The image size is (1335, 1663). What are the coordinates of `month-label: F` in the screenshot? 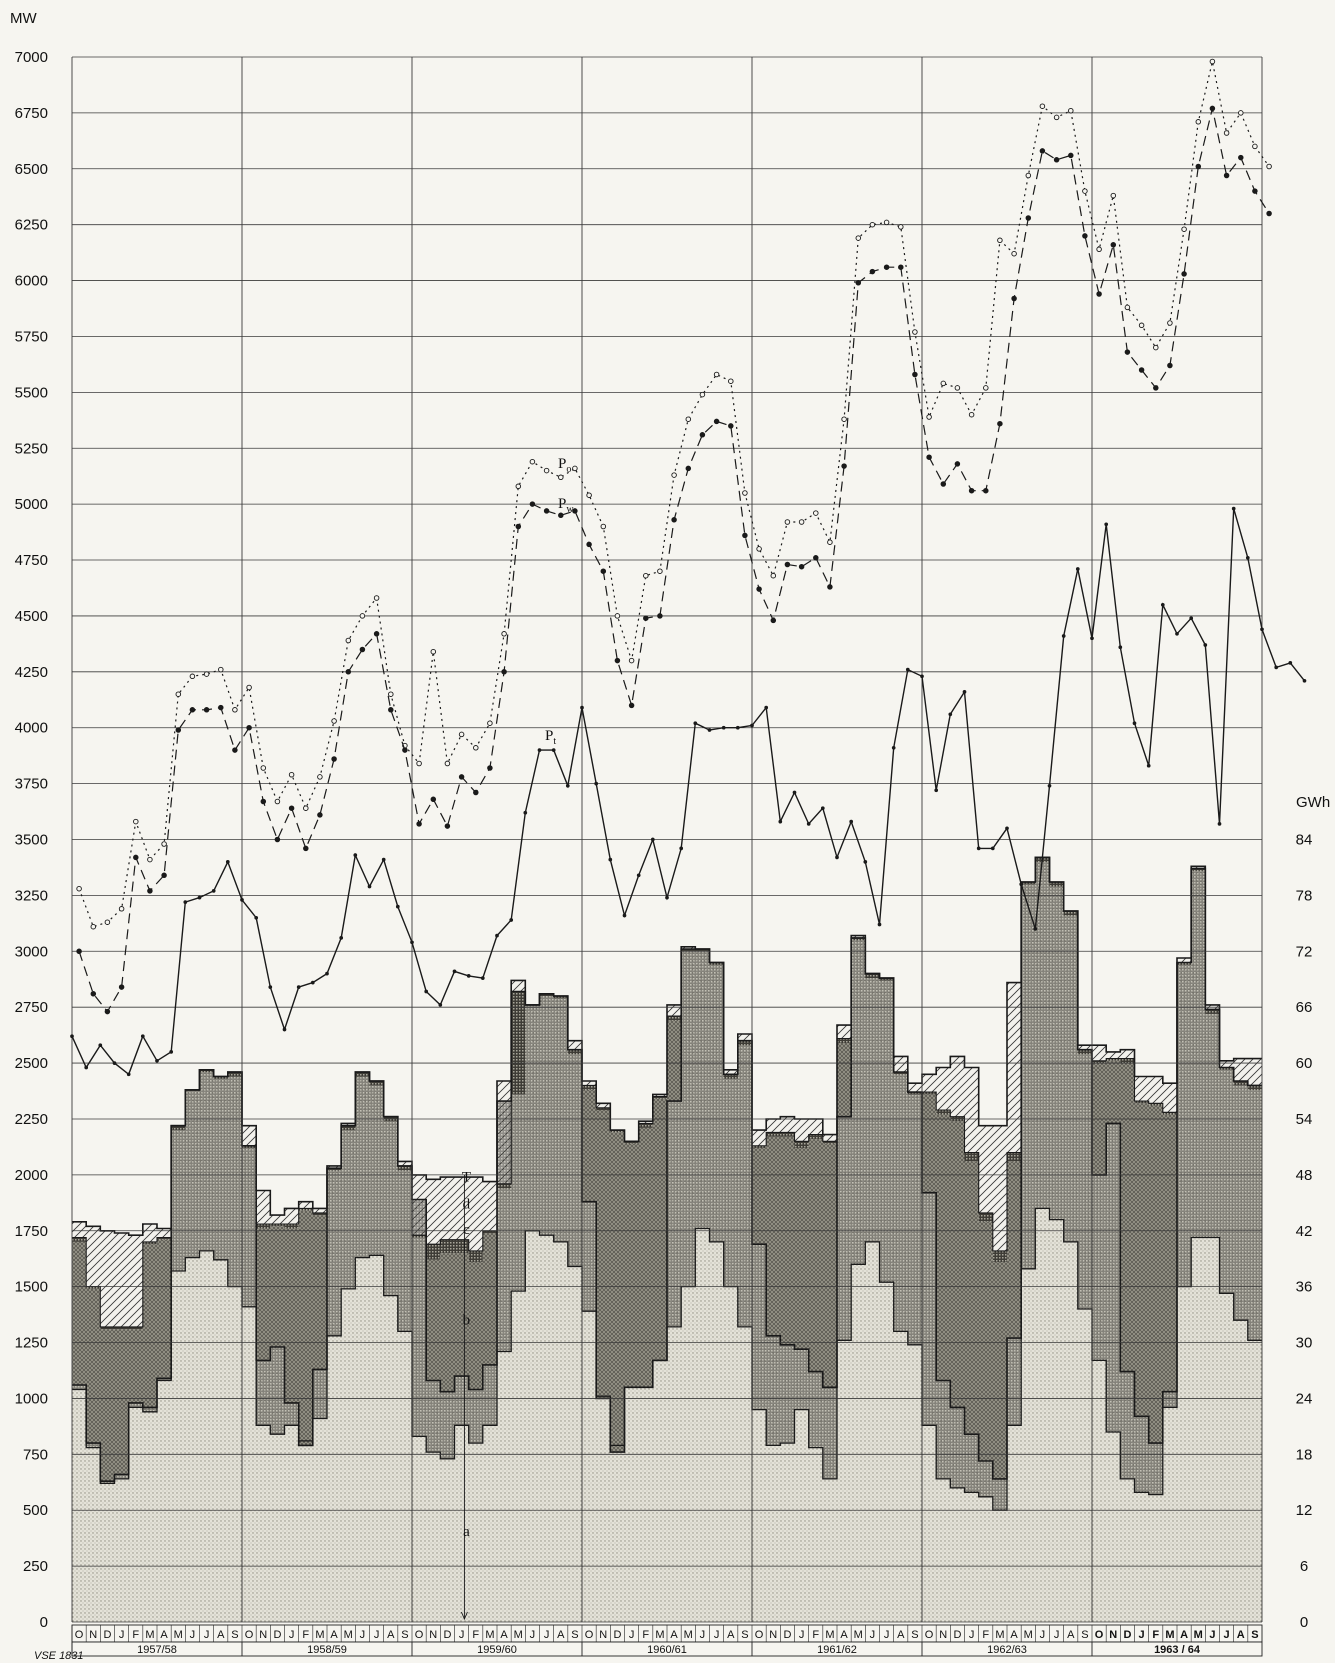 It's located at (815, 1635).